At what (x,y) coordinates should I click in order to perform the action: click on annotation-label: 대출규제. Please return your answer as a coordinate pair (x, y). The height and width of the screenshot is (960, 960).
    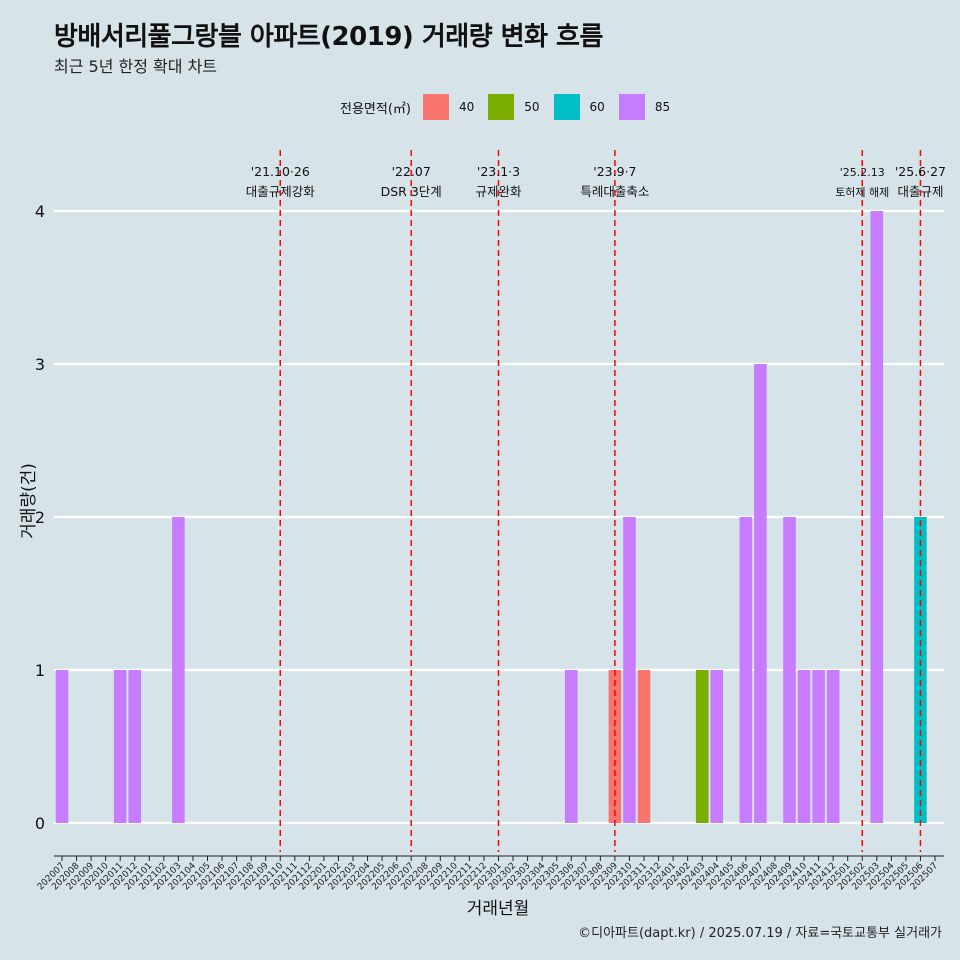
    Looking at the image, I should click on (920, 191).